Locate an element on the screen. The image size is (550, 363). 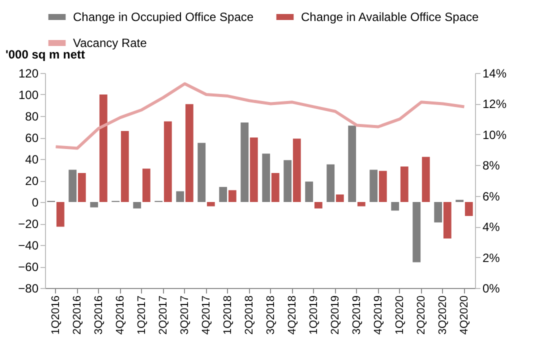
y-tick-label: 80 is located at coordinates (32, 117).